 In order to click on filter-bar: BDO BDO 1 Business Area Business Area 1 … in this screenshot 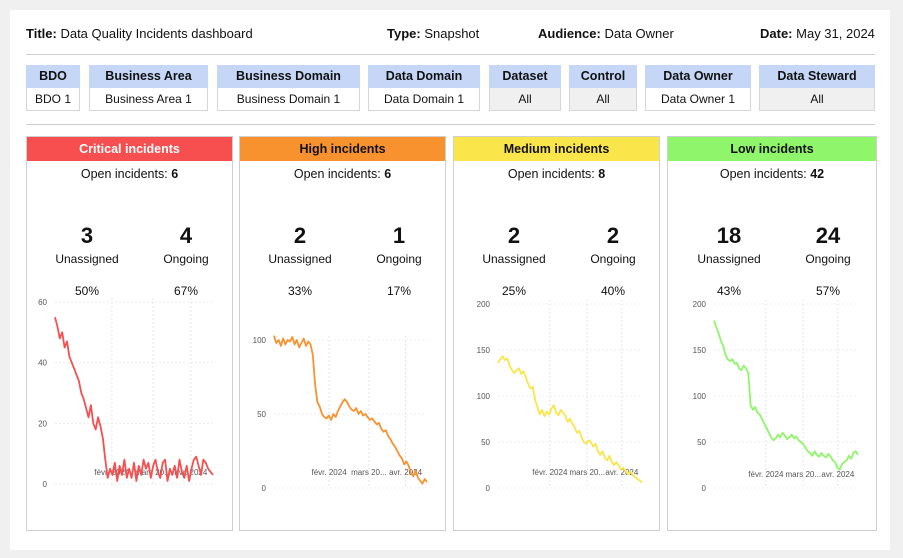, I will do `click(450, 90)`.